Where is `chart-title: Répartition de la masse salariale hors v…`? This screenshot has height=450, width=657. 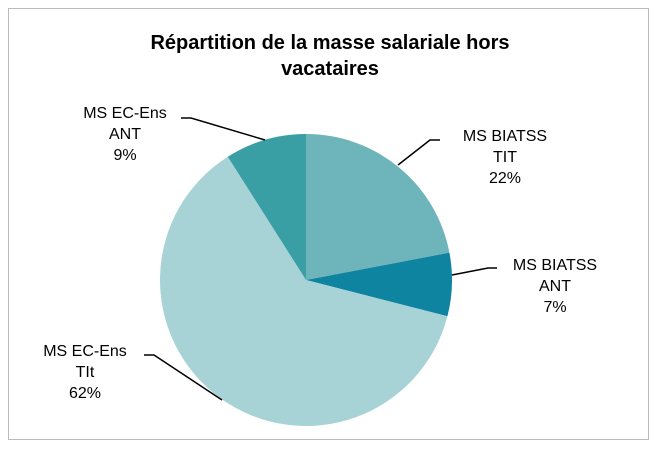
chart-title: Répartition de la masse salariale hors v… is located at coordinates (330, 56).